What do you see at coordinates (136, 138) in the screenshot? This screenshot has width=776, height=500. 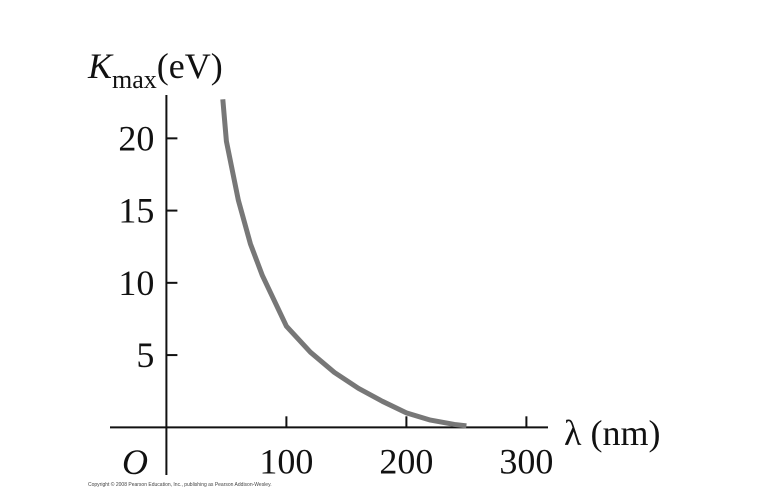 I see `y-tick-label: 20` at bounding box center [136, 138].